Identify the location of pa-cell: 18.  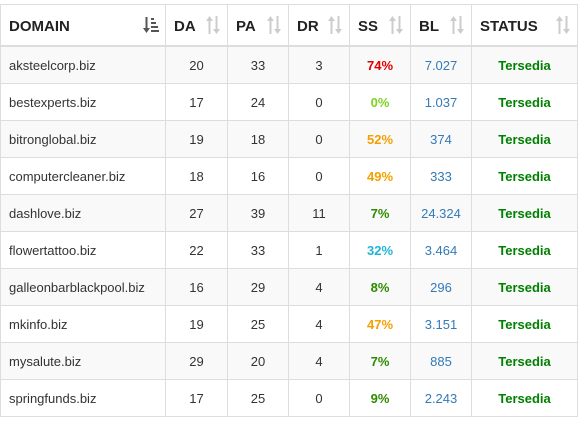
(258, 139).